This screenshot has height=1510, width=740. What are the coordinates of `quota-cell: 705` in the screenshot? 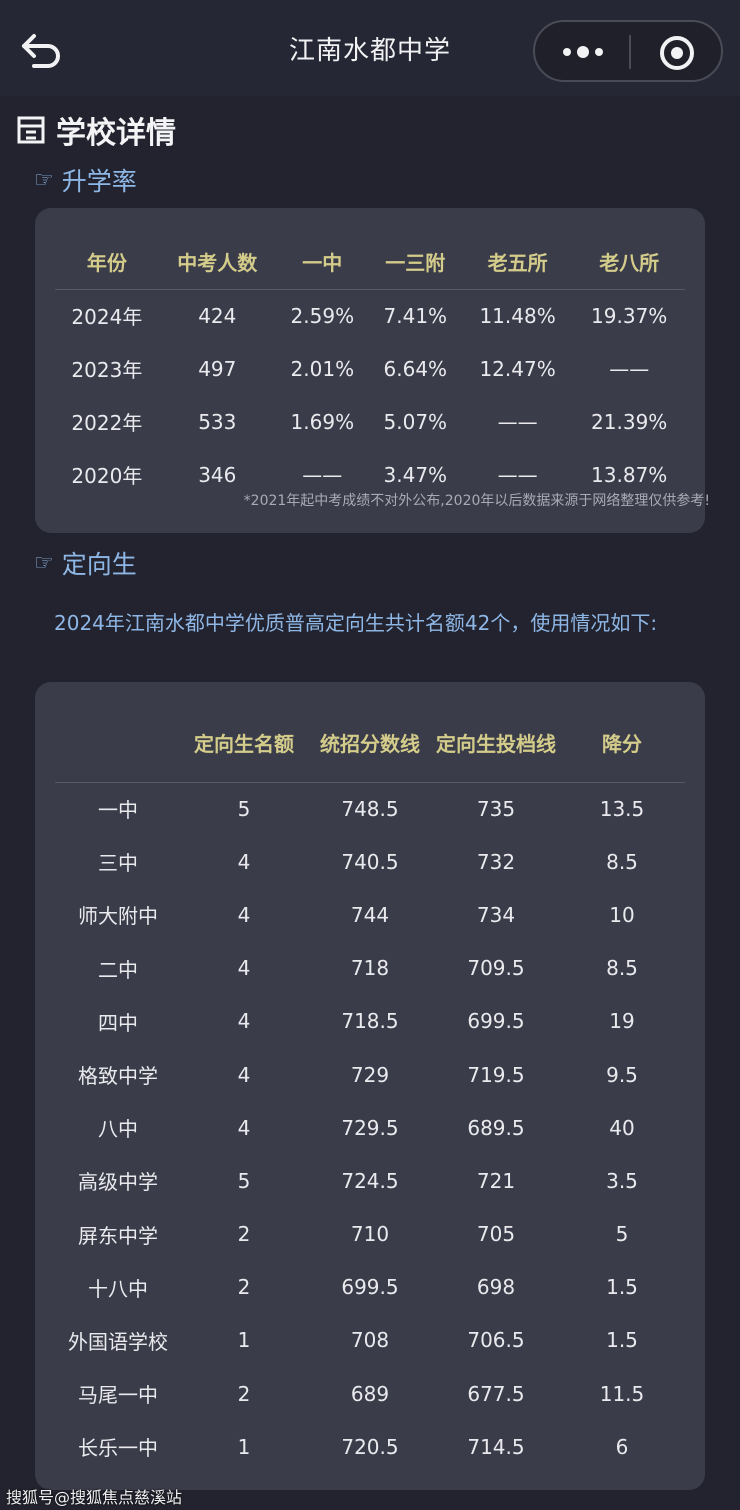 It's located at (496, 1234).